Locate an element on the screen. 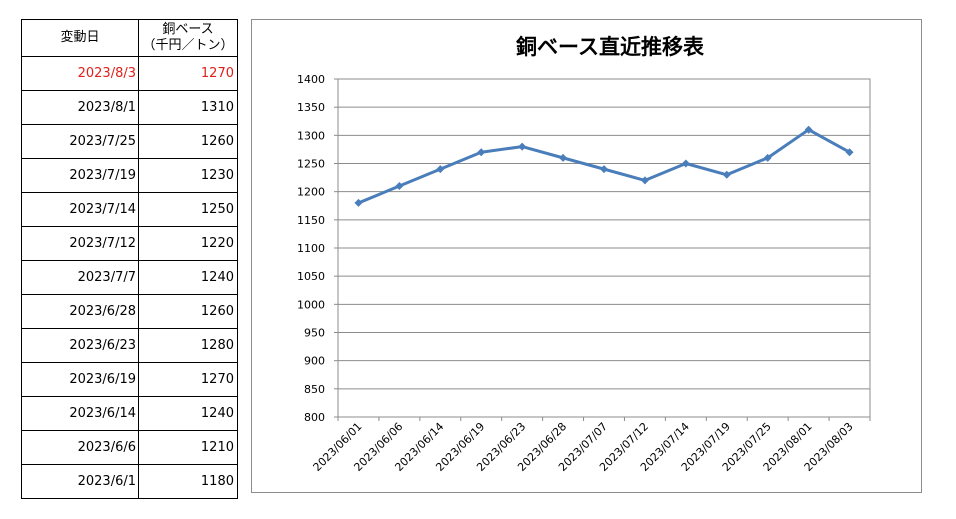 Image resolution: width=956 pixels, height=519 pixels. table-row: 2023/7/14 1250 is located at coordinates (129, 209).